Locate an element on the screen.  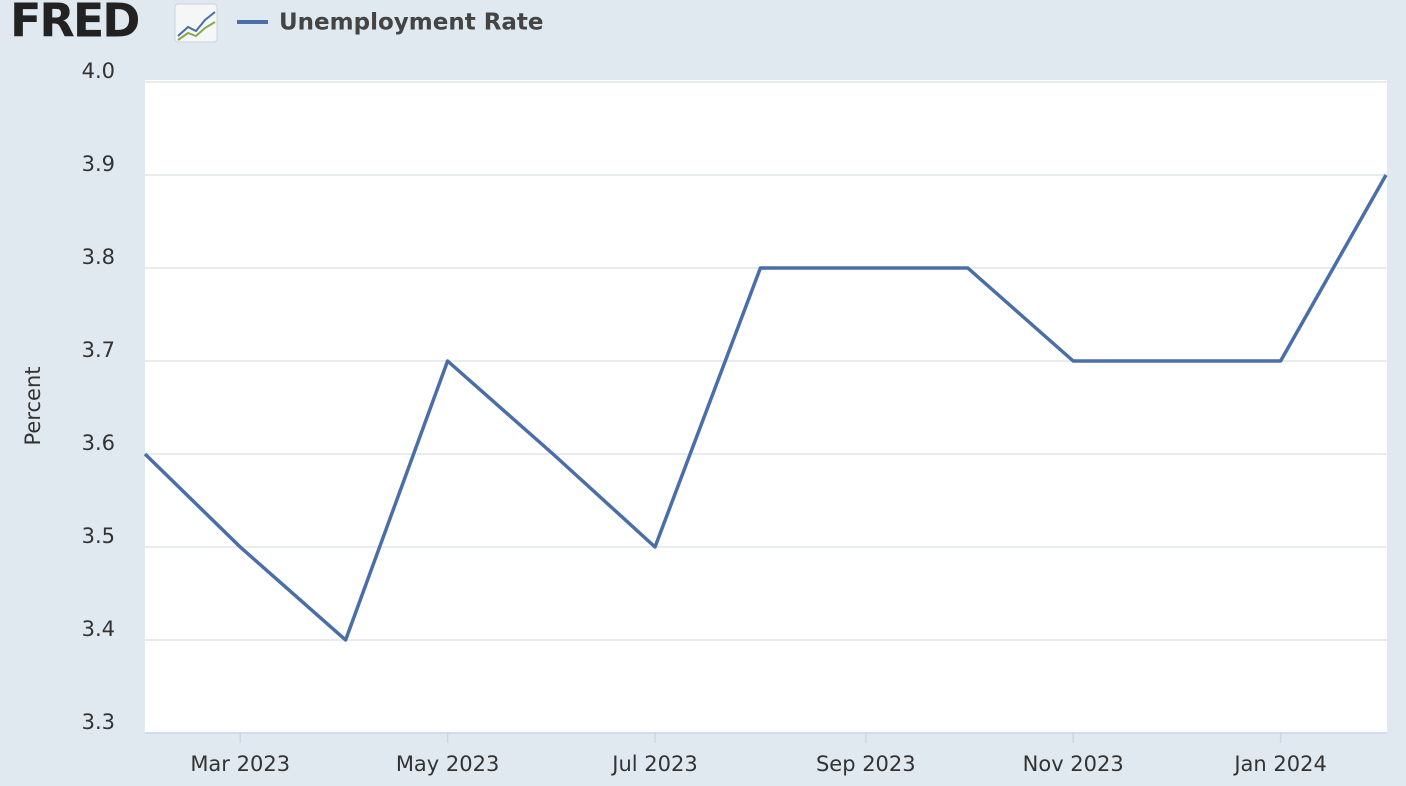
x-tick-label: Nov 2023 is located at coordinates (1073, 764).